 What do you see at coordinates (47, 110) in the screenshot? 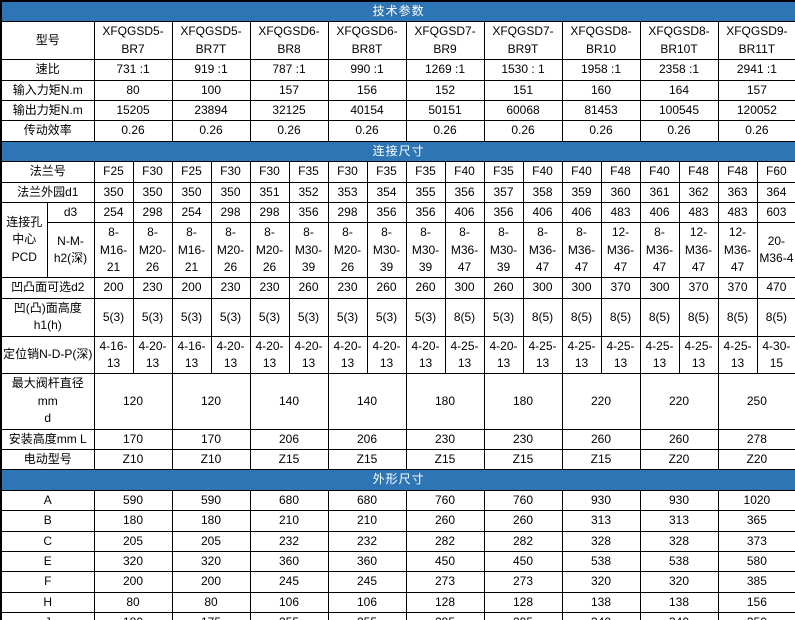
I see `row-label: 输出力矩N.m` at bounding box center [47, 110].